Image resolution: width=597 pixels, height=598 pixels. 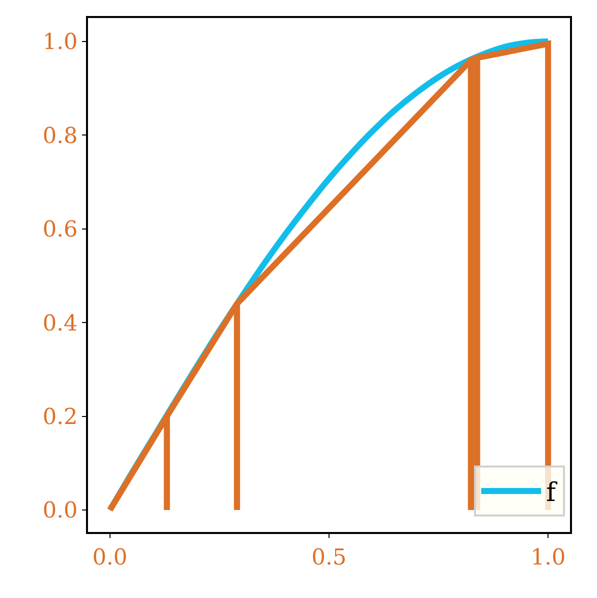 What do you see at coordinates (60, 323) in the screenshot?
I see `y-tick-label: 0.4` at bounding box center [60, 323].